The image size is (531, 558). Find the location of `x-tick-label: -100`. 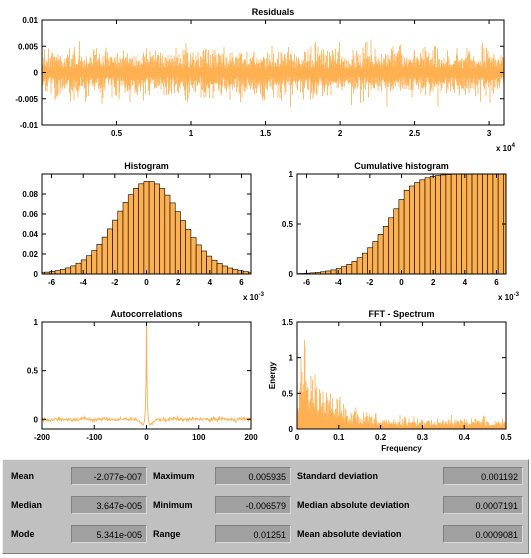

x-tick-label: -100 is located at coordinates (94, 437).